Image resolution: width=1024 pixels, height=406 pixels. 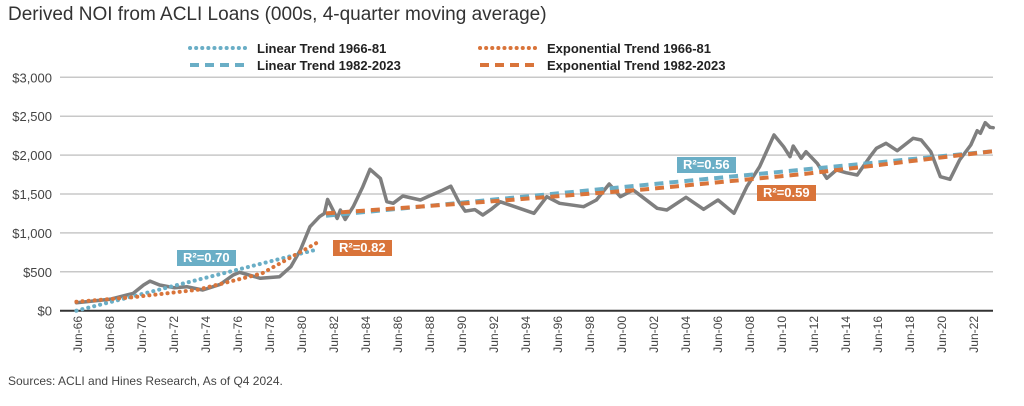 What do you see at coordinates (329, 65) in the screenshot?
I see `legend-label: Linear Trend 1982-2023` at bounding box center [329, 65].